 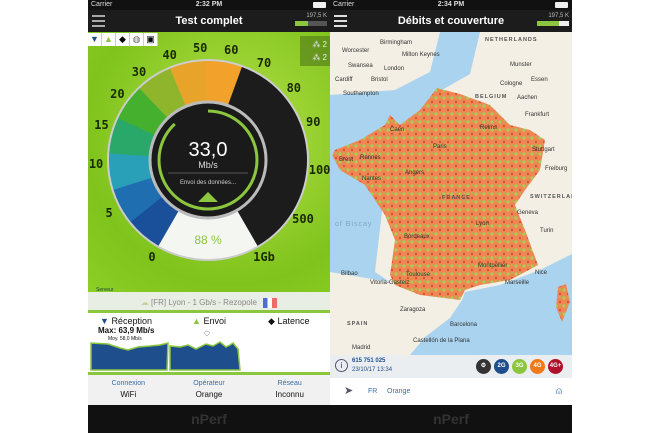 I want to click on info-operateur: Opérateur Orange, so click(x=209, y=390).